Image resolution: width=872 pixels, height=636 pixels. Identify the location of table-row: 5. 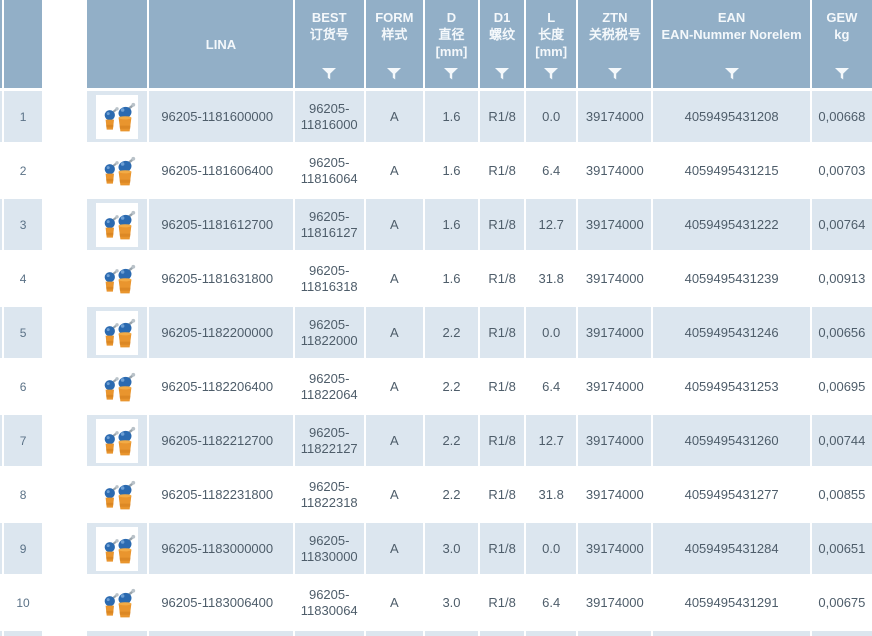
(436, 332).